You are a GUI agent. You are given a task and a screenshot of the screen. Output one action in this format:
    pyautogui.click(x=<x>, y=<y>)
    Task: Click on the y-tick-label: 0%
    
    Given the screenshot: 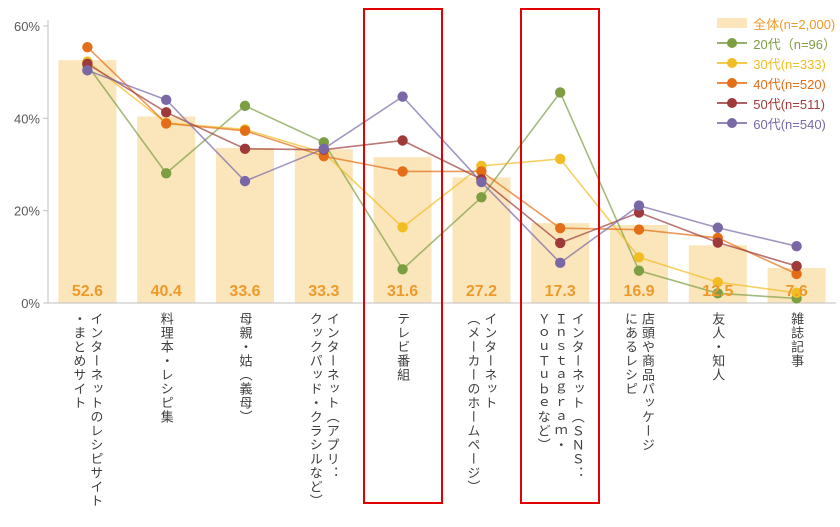 What is the action you would take?
    pyautogui.click(x=30, y=303)
    